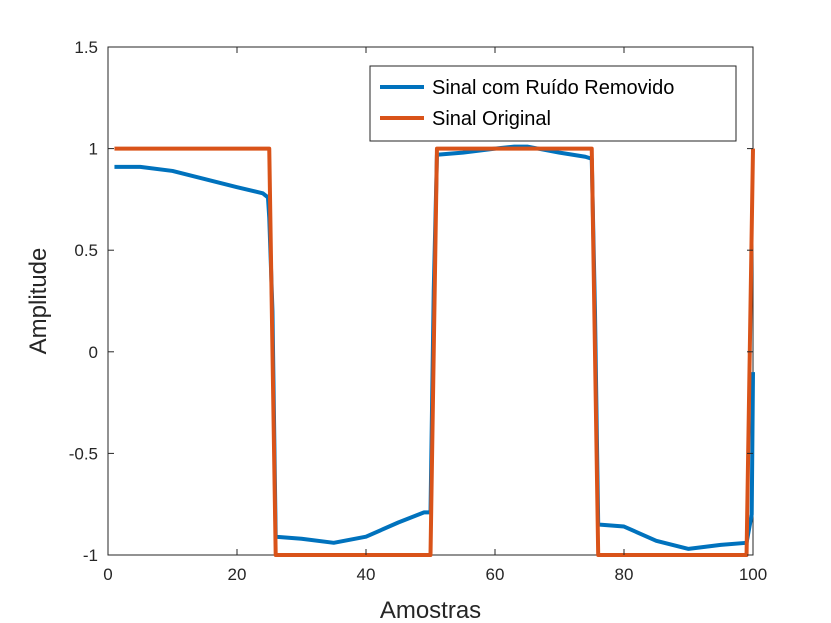  What do you see at coordinates (93, 149) in the screenshot?
I see `y-tick-label: 1` at bounding box center [93, 149].